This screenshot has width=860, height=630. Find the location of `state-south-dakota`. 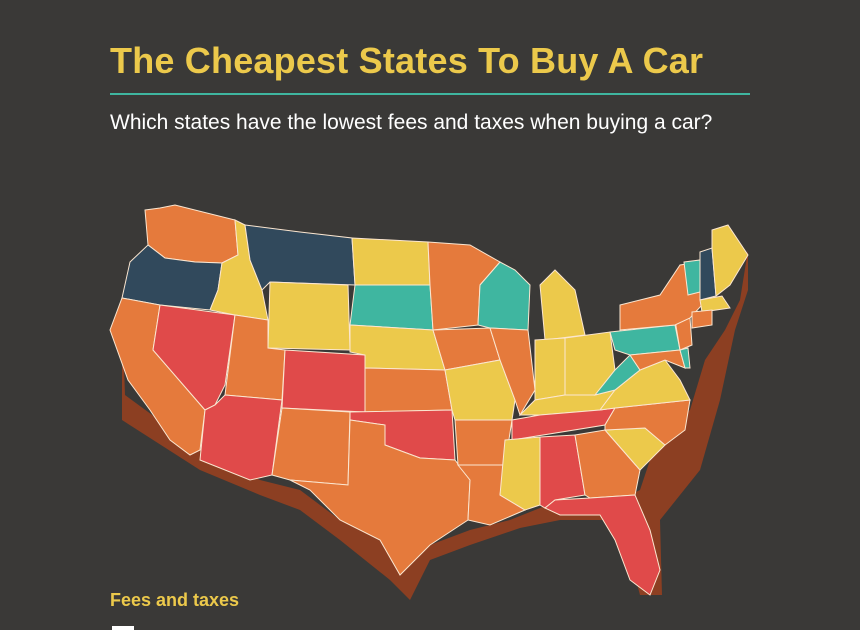

state-south-dakota is located at coordinates (391, 307).